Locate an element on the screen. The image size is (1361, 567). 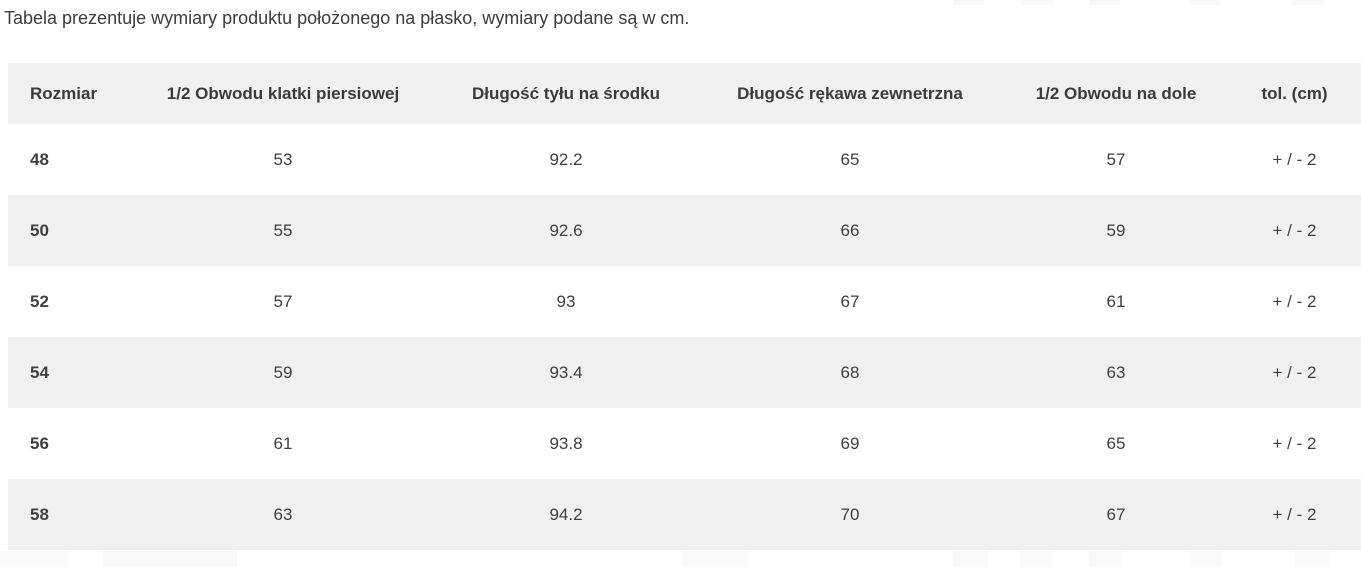
size-cell: 58 is located at coordinates (69, 514).